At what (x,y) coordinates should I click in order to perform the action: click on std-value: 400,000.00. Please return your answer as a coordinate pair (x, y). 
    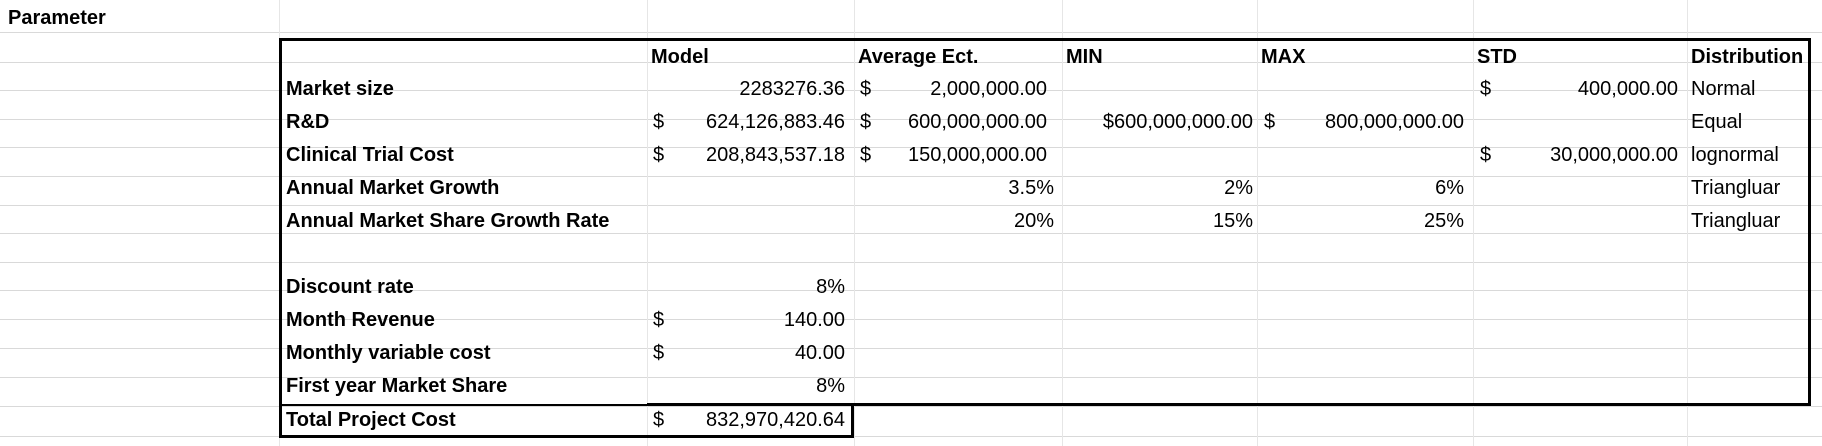
    Looking at the image, I should click on (1627, 89).